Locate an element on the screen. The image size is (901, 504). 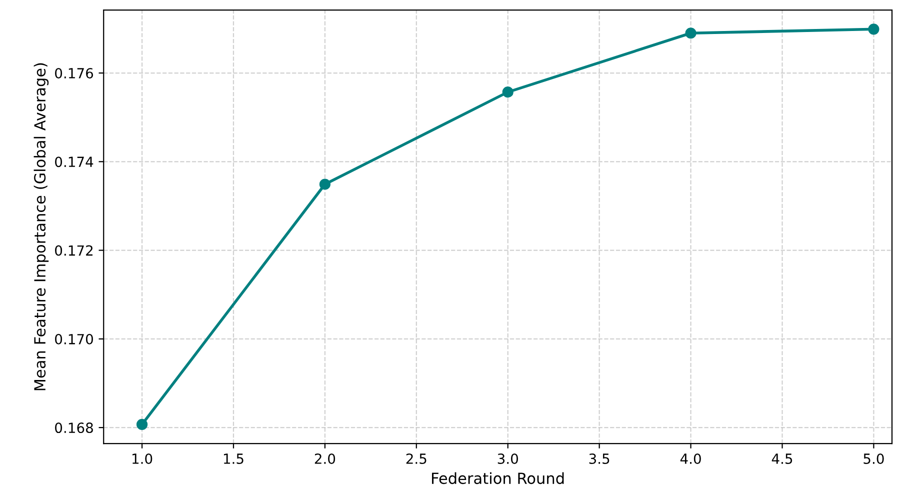
y-tick-label: 0.170 is located at coordinates (74, 339).